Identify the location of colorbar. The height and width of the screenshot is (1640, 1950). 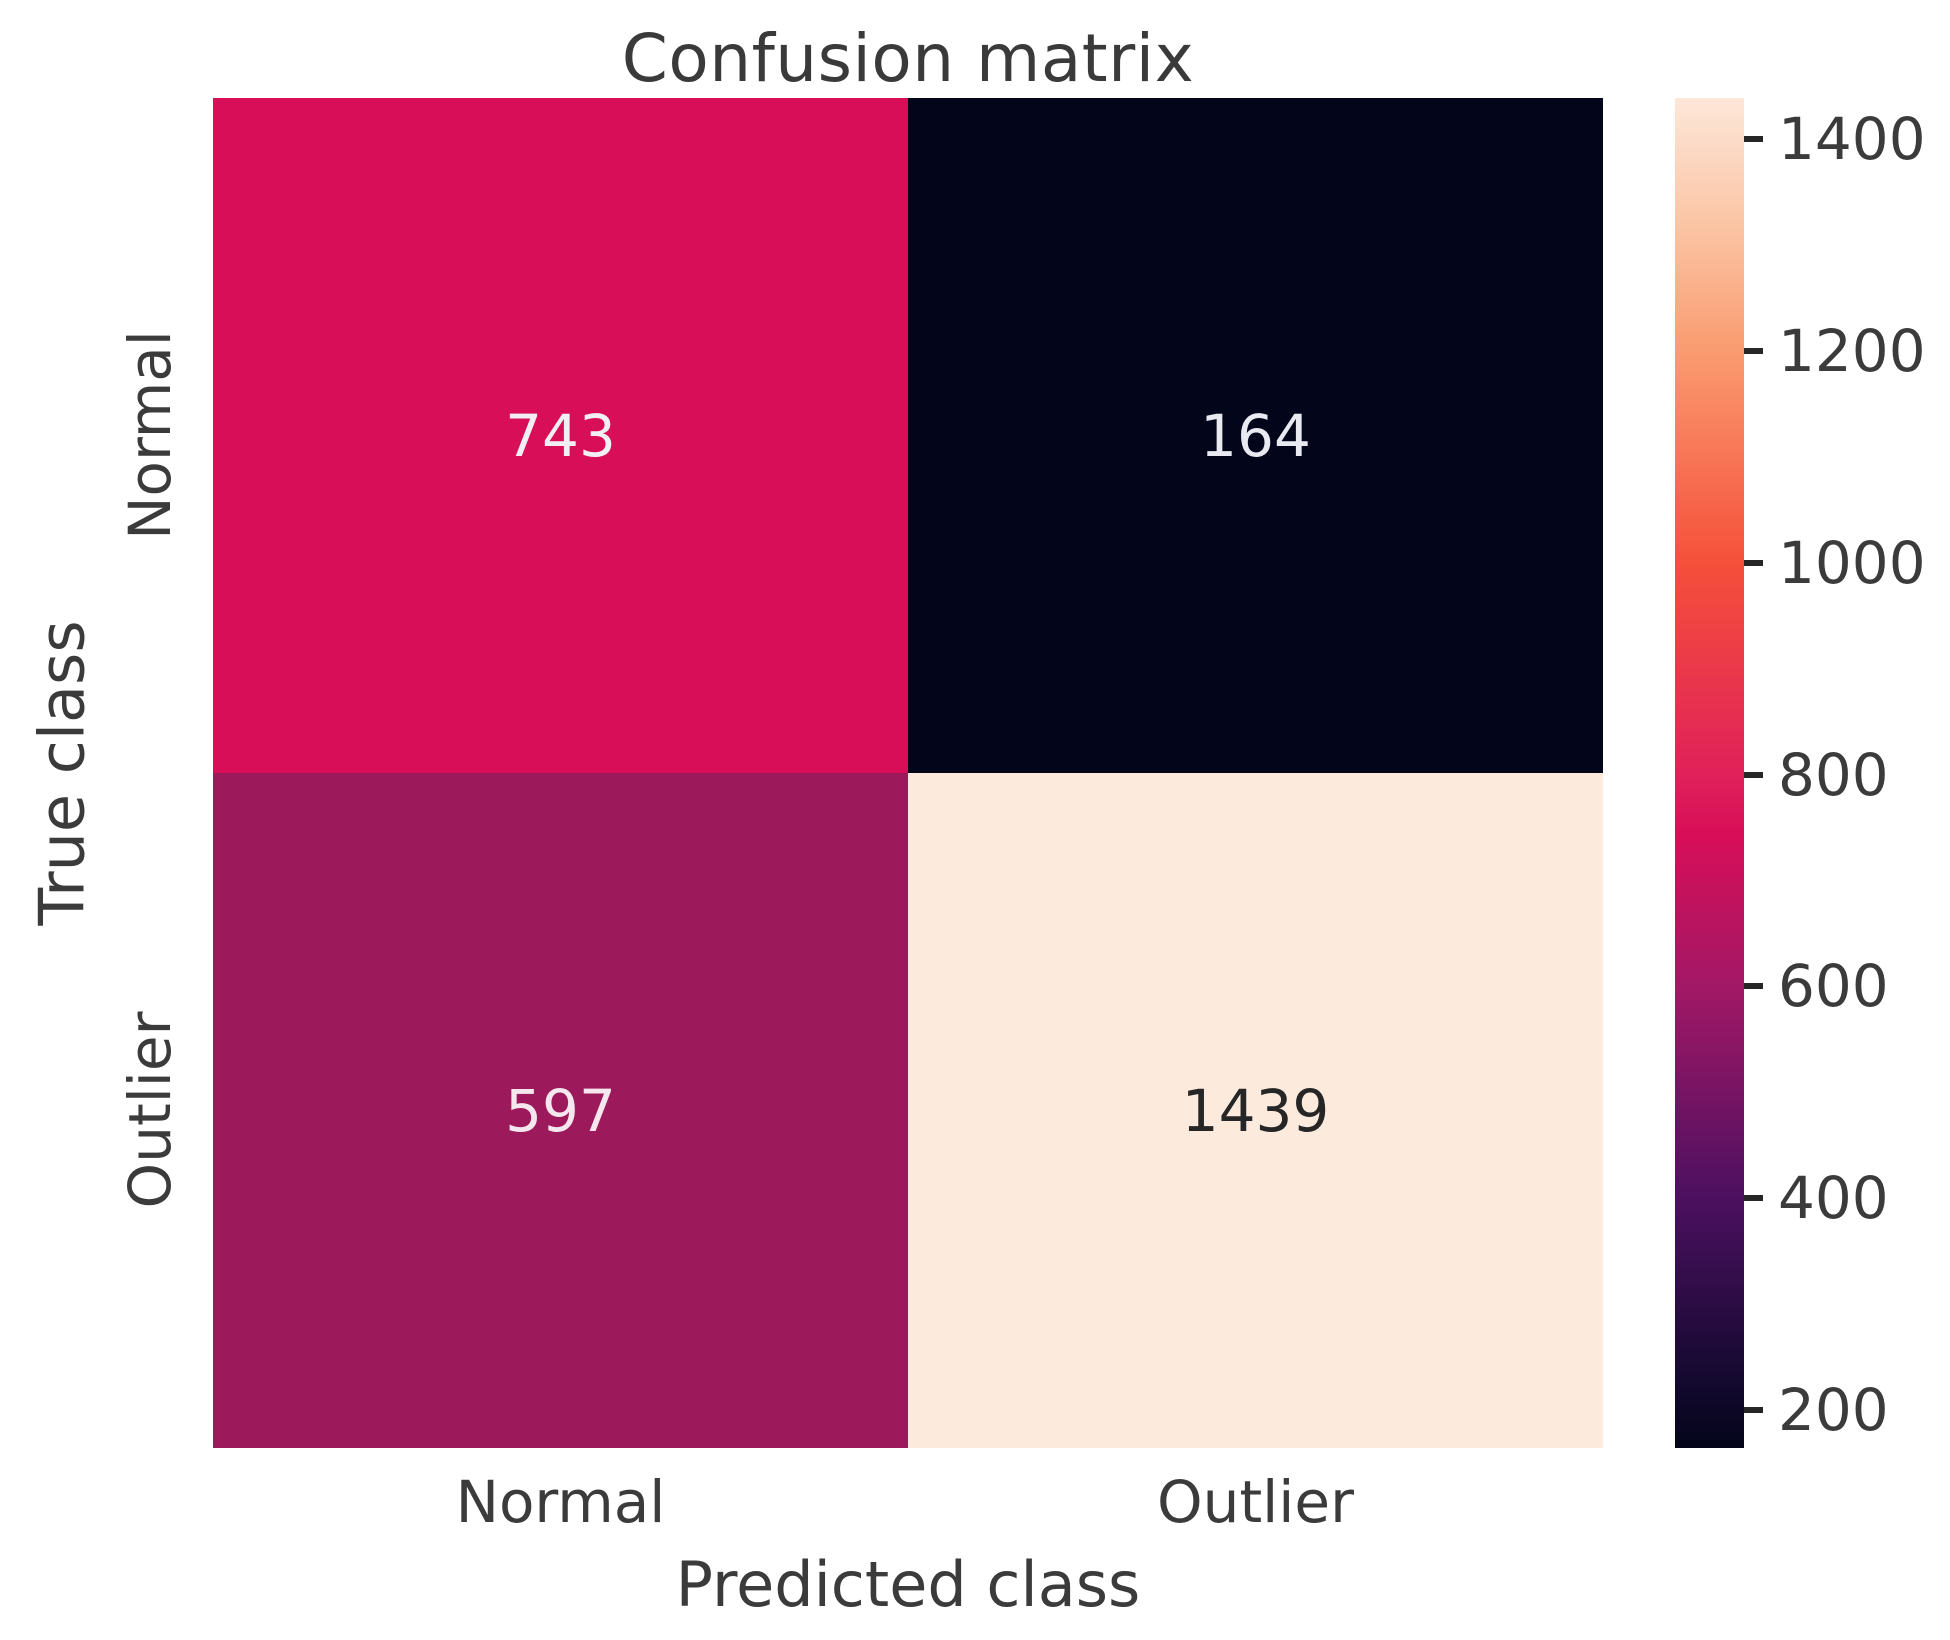
(1709, 773).